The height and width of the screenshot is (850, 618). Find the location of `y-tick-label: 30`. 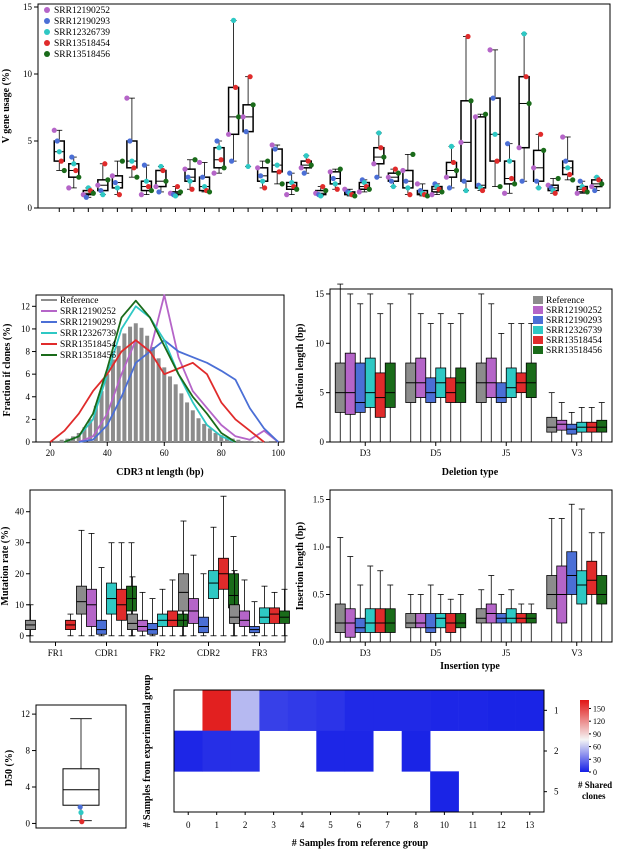

y-tick-label: 30 is located at coordinates (20, 543).